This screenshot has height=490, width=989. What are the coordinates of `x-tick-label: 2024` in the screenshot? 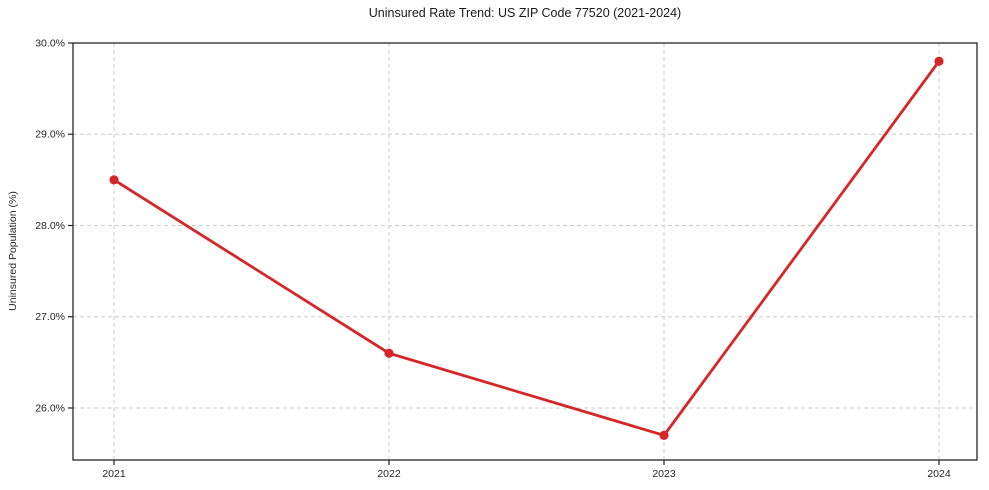 It's located at (939, 474).